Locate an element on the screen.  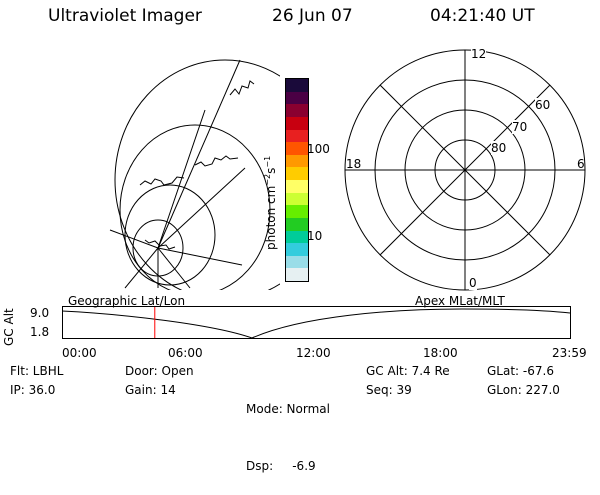
timeline-right-title: Apex MLat/MLT is located at coordinates (460, 301).